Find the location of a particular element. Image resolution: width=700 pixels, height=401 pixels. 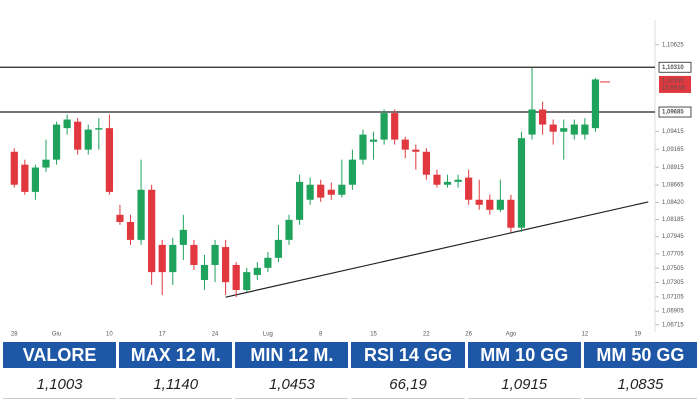

y-tick-label: 1,08665 is located at coordinates (673, 186).